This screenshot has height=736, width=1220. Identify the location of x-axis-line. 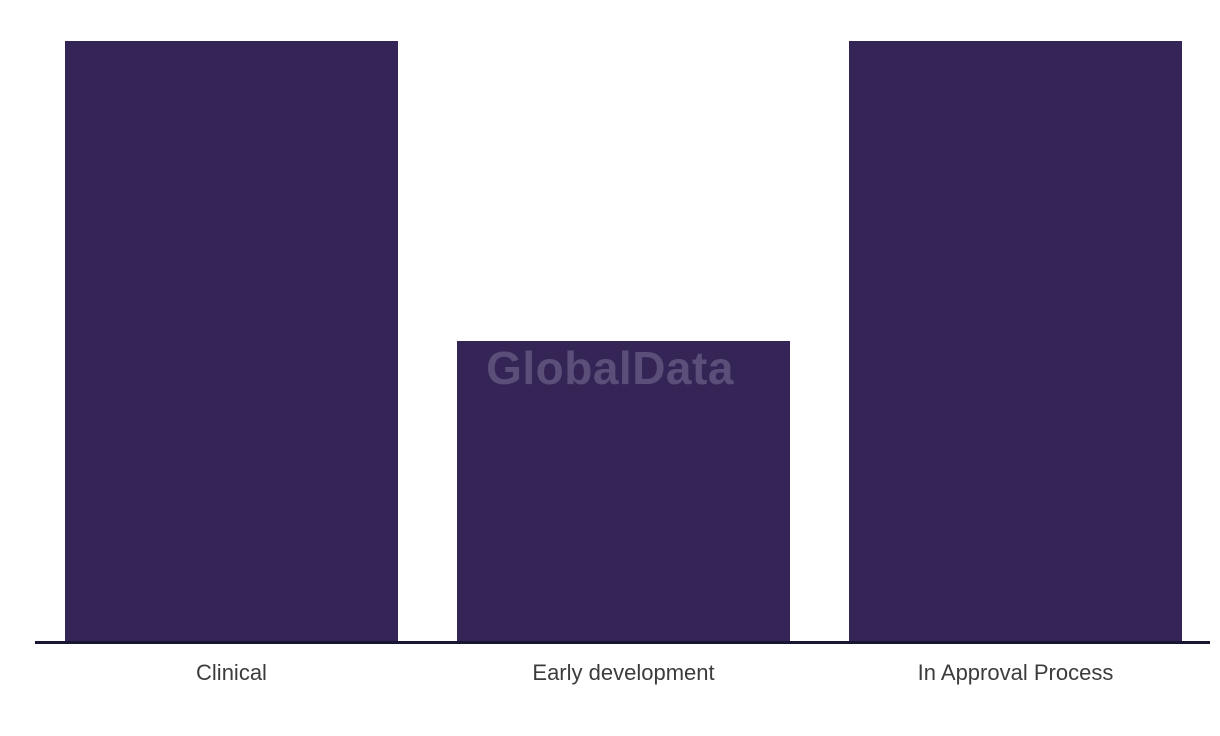
(622, 642).